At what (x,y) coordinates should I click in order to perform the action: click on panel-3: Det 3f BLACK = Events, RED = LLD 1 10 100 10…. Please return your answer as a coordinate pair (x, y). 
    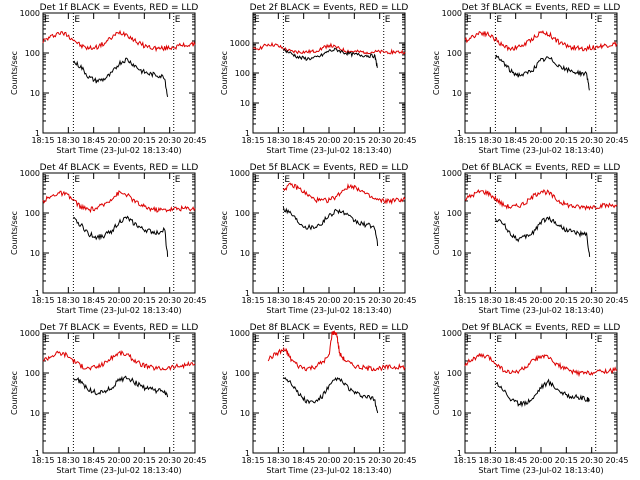
    Looking at the image, I should click on (530, 79).